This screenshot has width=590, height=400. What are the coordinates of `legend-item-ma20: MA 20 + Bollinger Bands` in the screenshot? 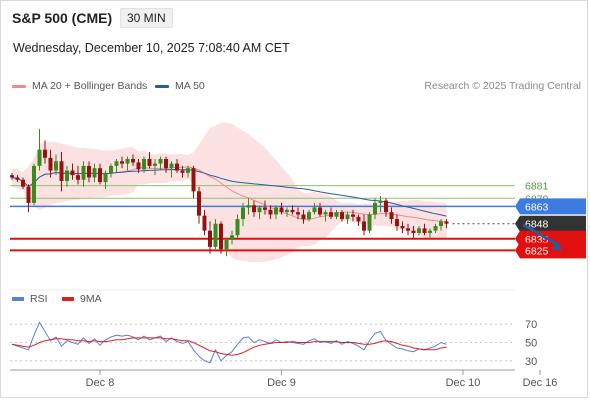 It's located at (79, 86).